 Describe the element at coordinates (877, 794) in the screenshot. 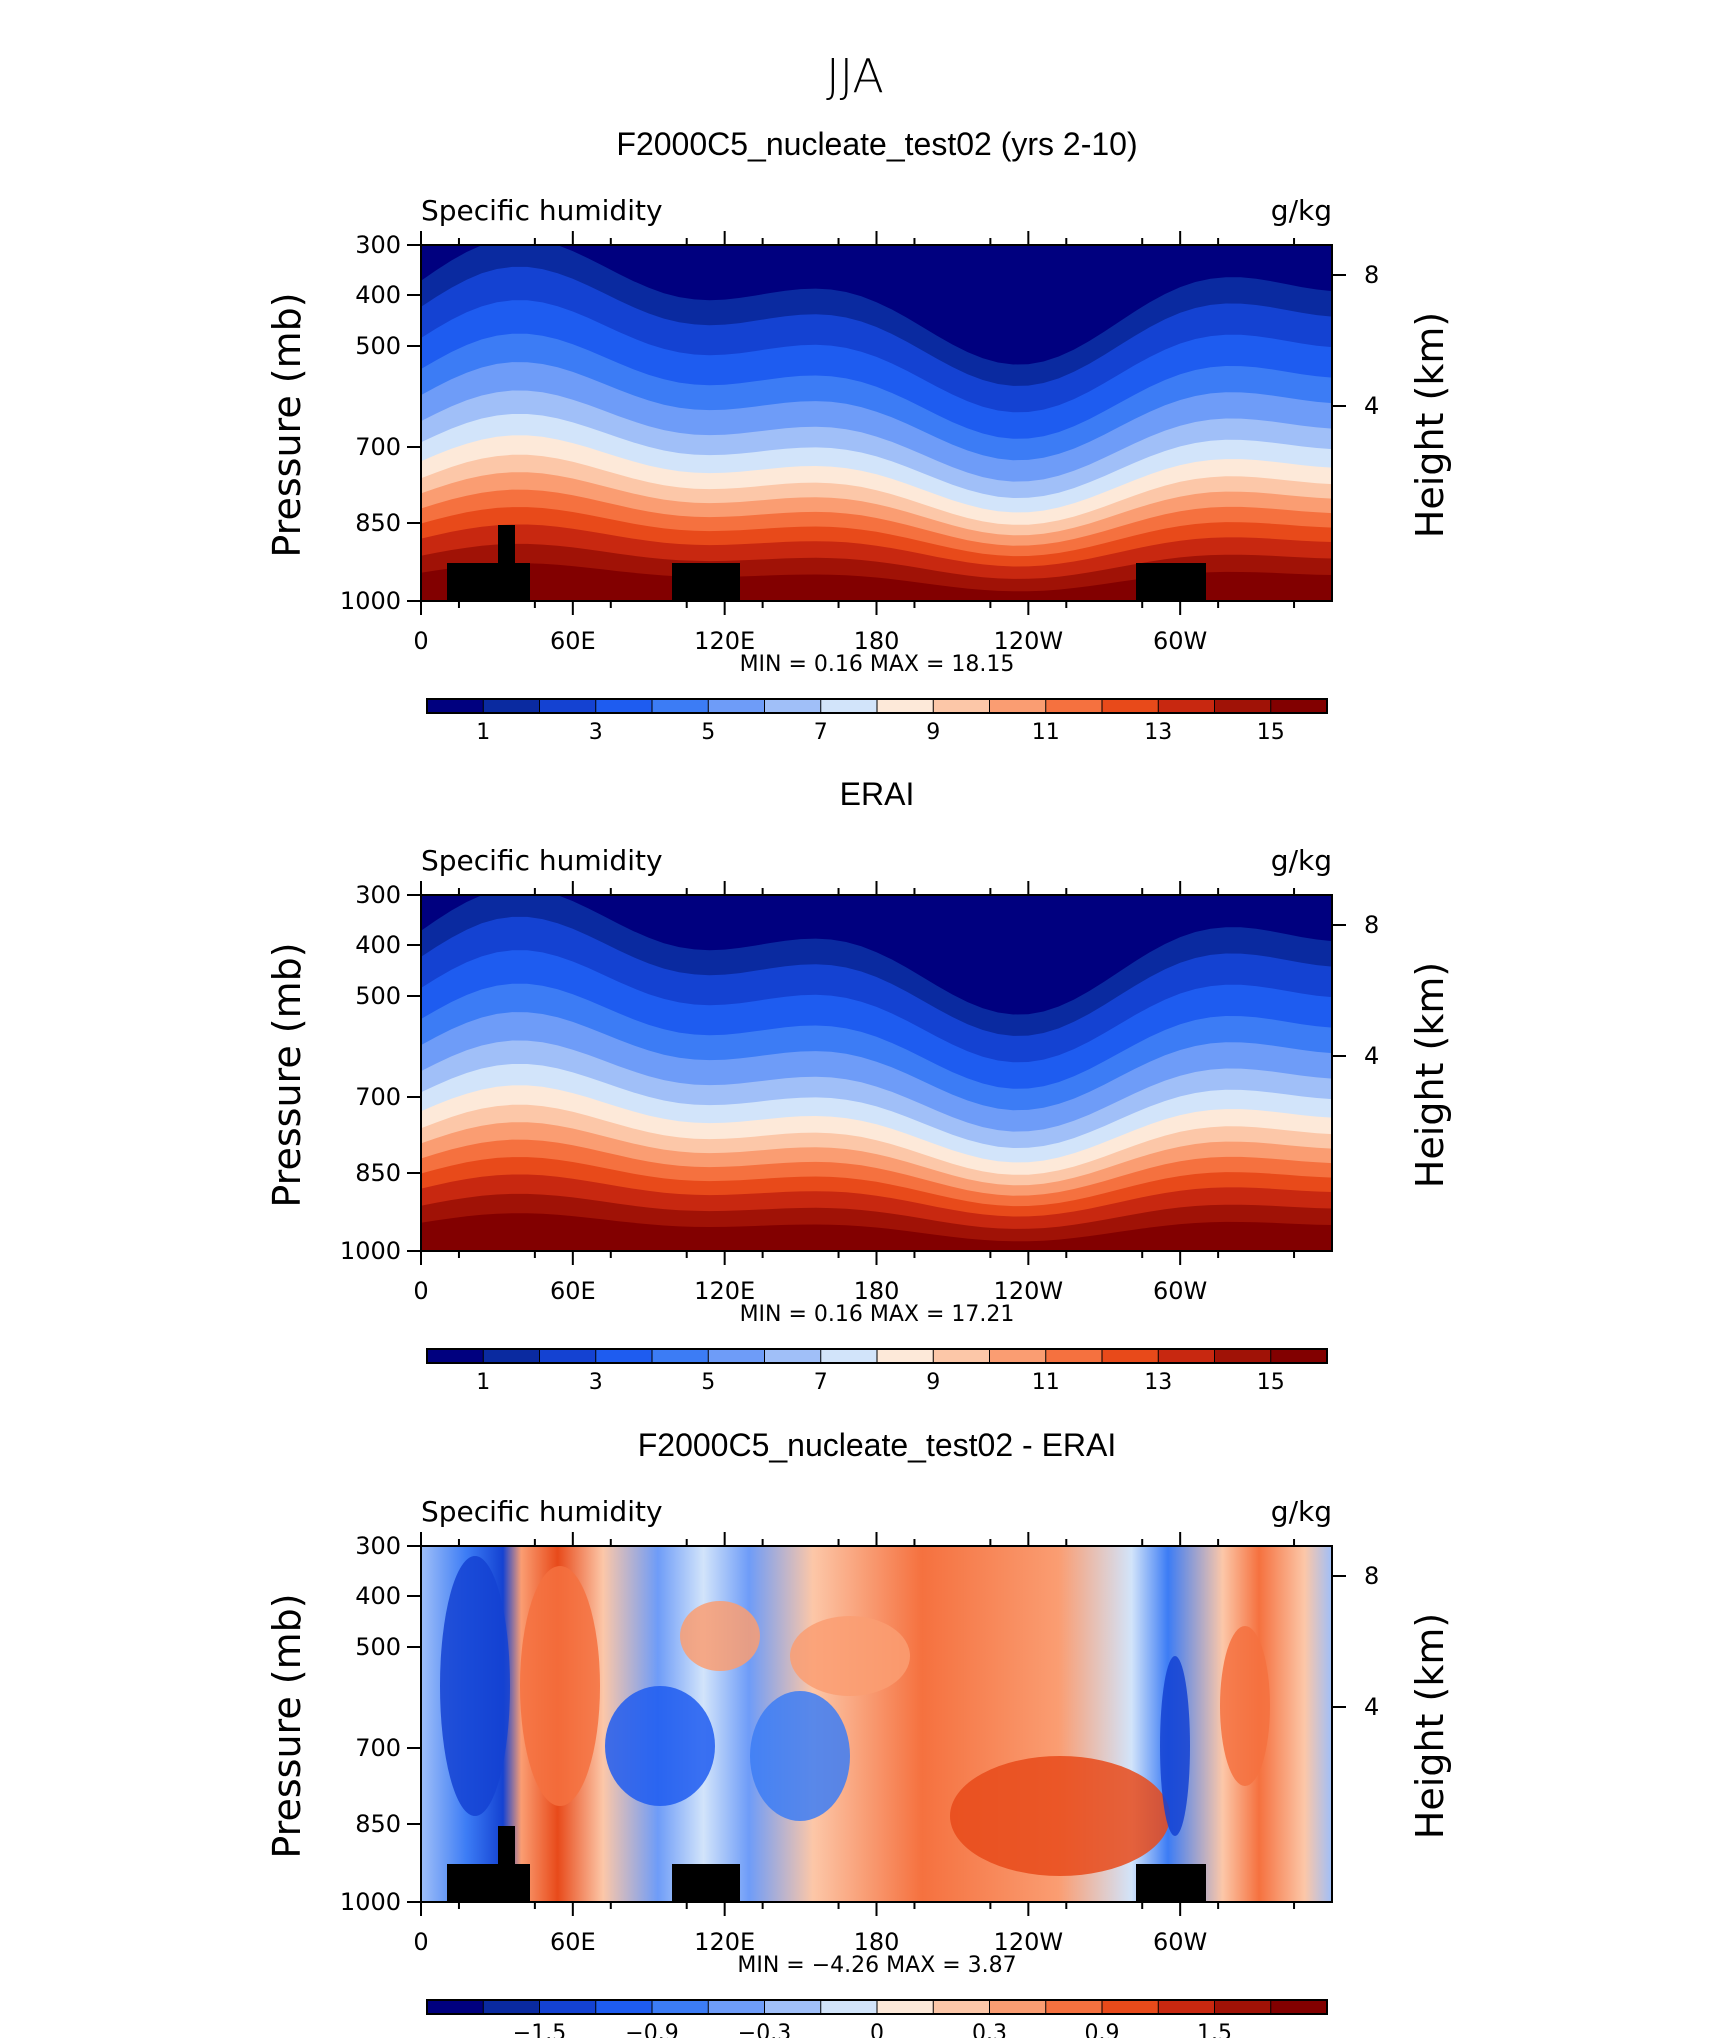

I see `panel-title: ERAI` at that location.